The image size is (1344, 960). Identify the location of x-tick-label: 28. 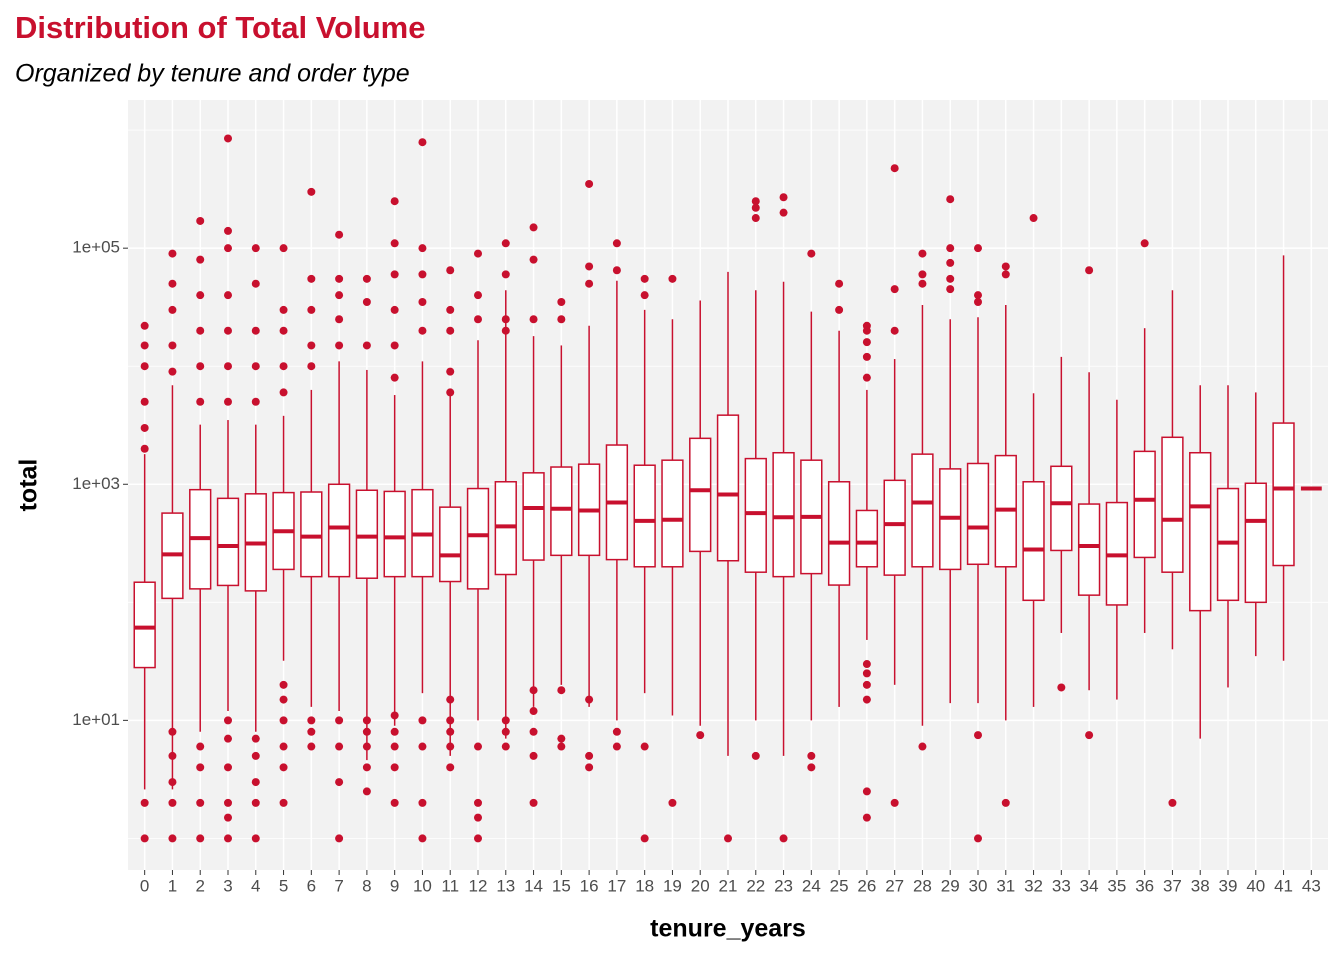
(922, 885).